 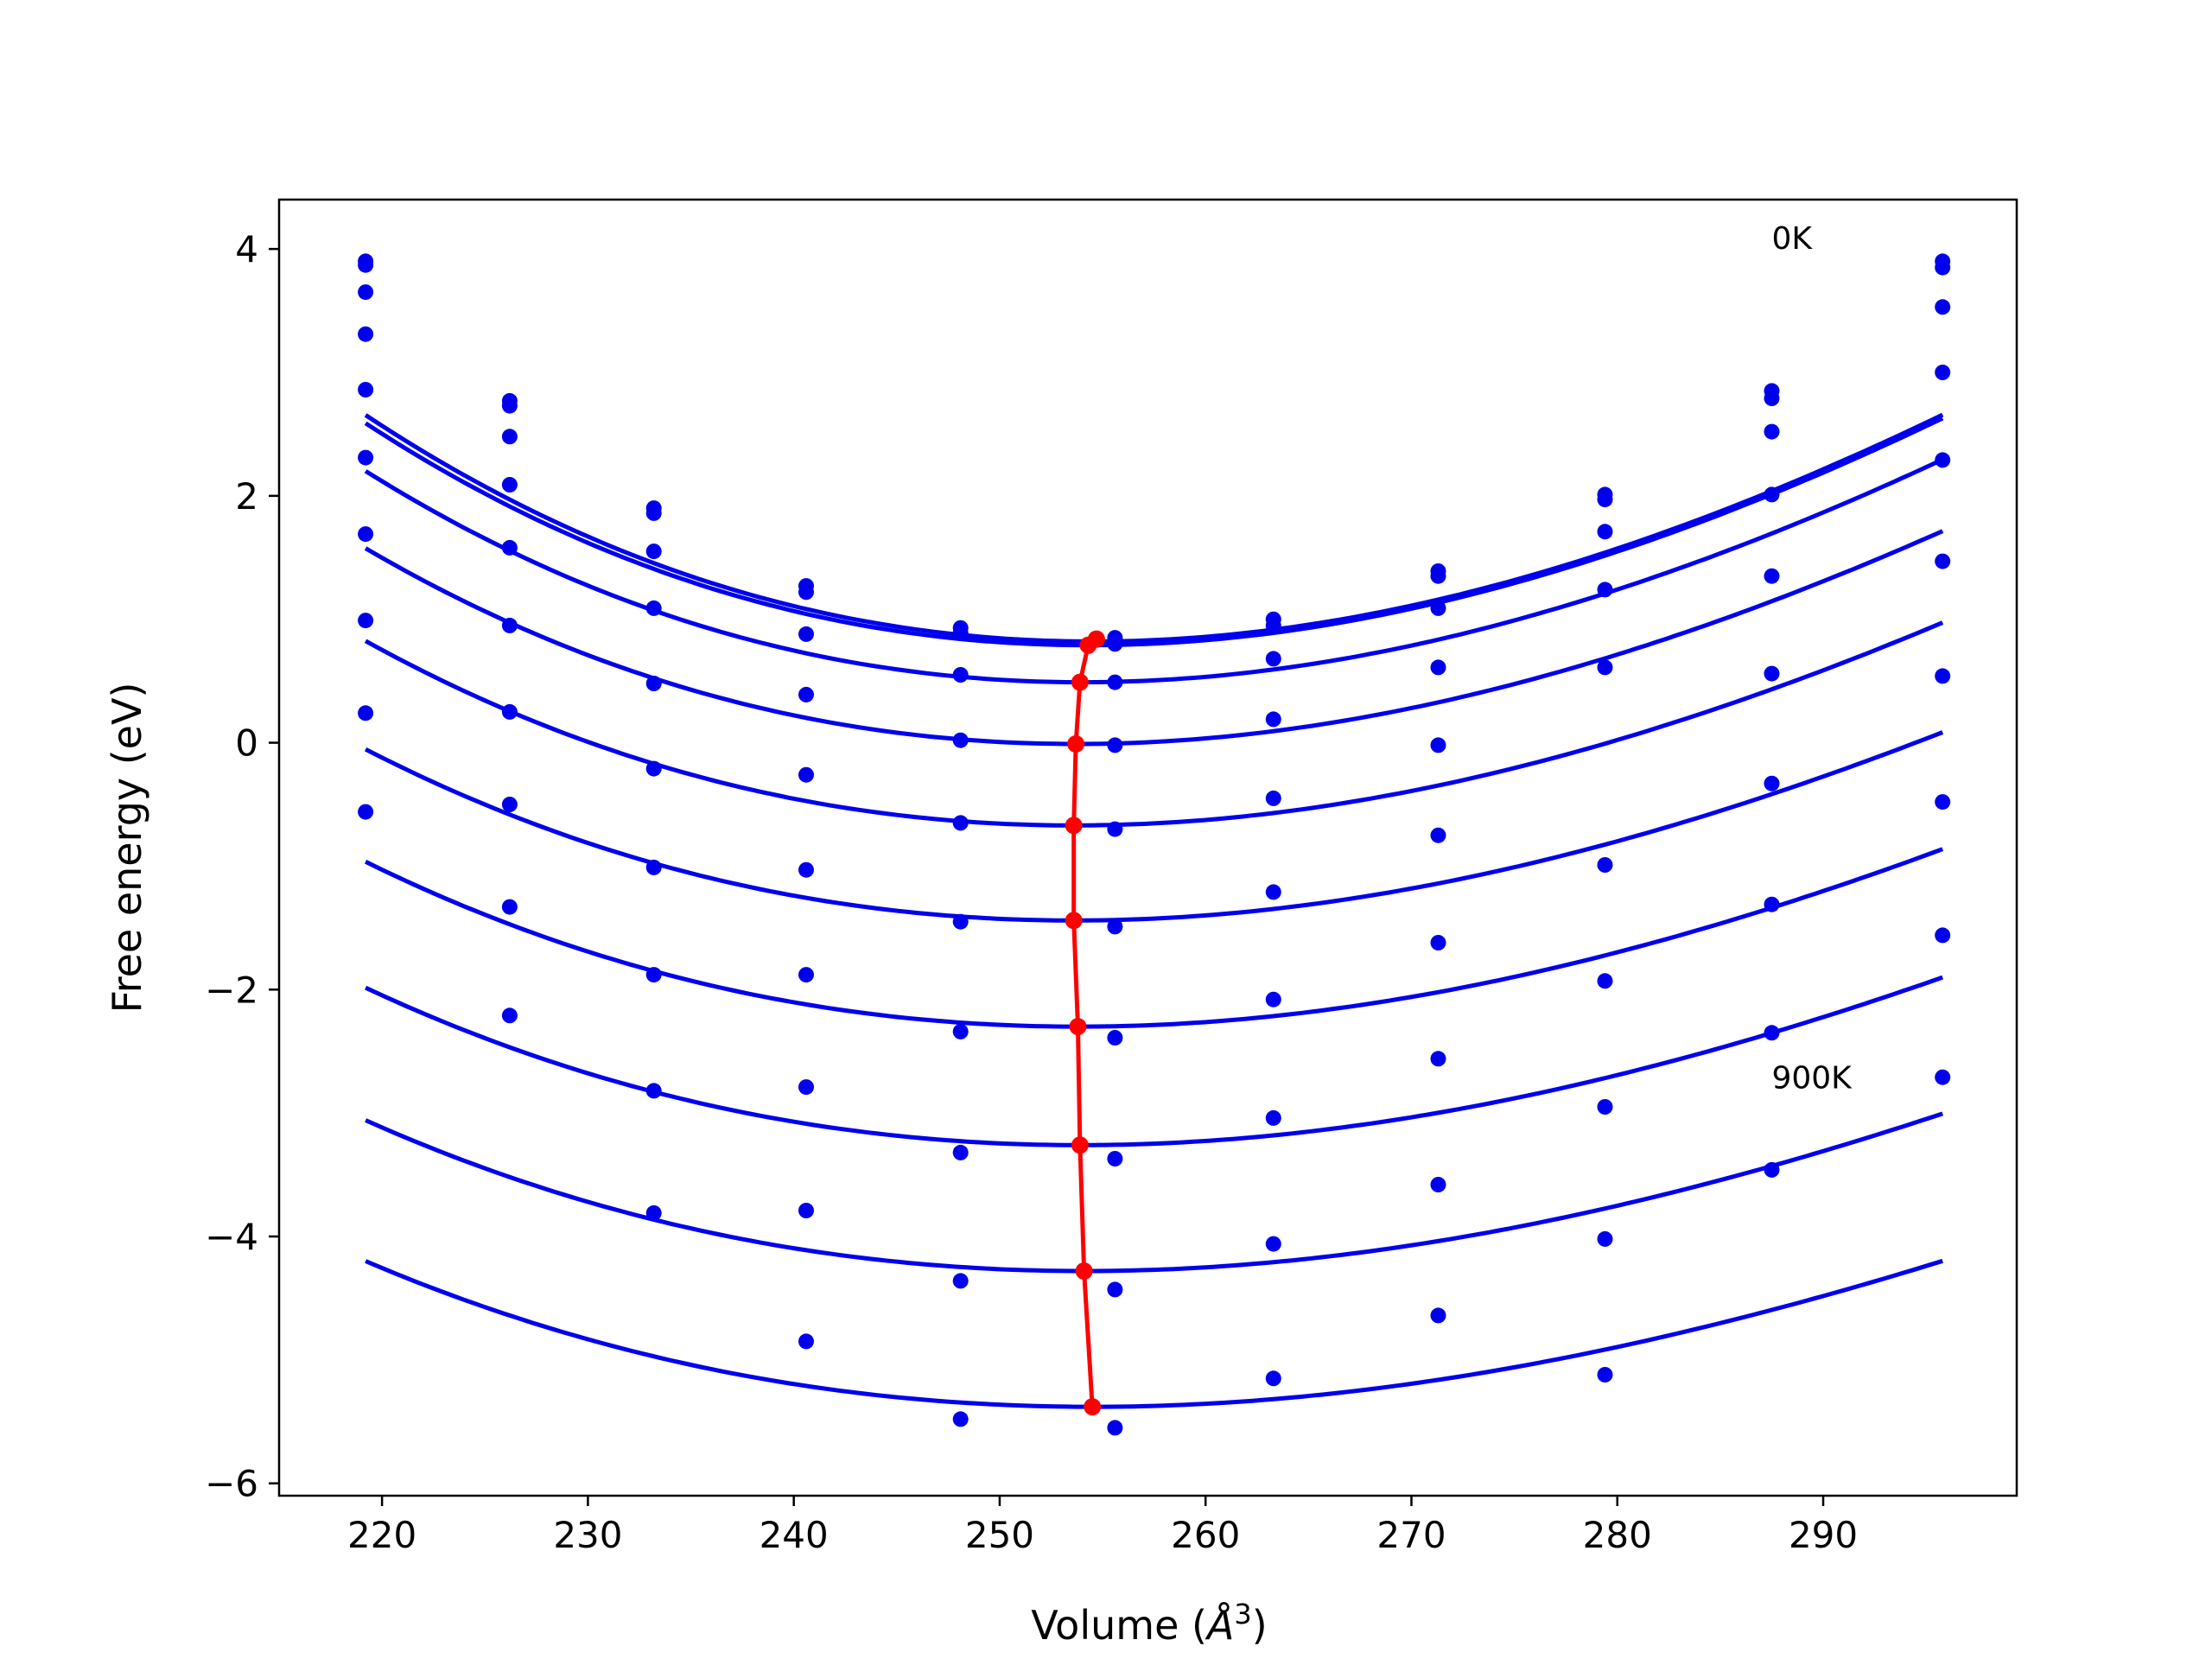 I want to click on y-axis-label: Free energy (eV), so click(x=127, y=848).